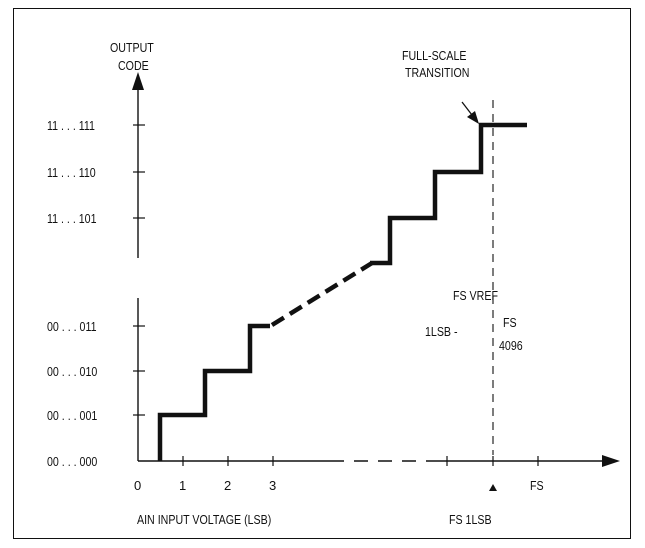 Image resolution: width=645 pixels, height=548 pixels. What do you see at coordinates (493, 487) in the screenshot?
I see `fs-1lsb-marker` at bounding box center [493, 487].